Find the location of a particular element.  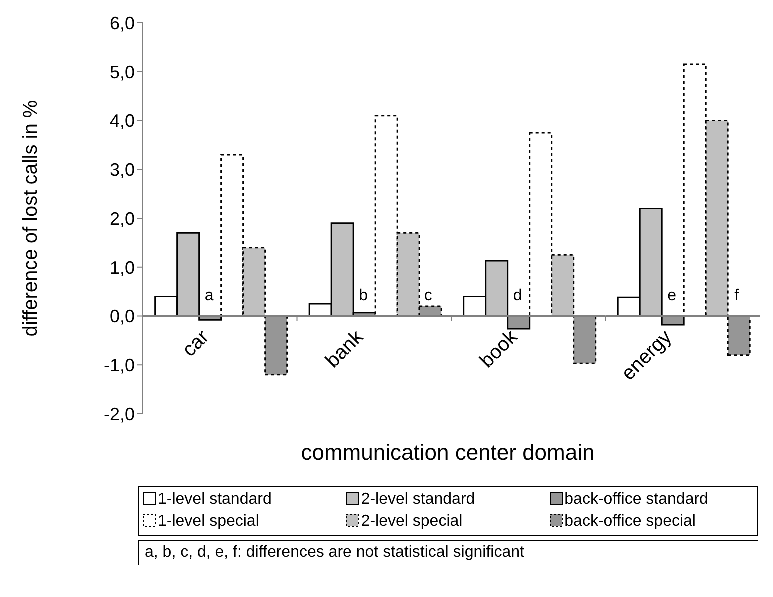

legend-label: back-office special is located at coordinates (630, 522).